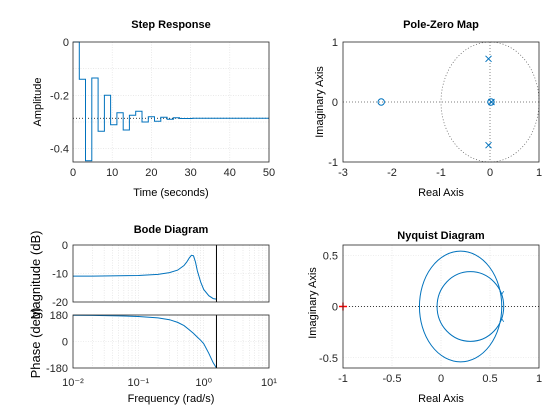 The height and width of the screenshot is (420, 560). Describe the element at coordinates (313, 303) in the screenshot. I see `nyquist-ylabel: Imaginary Axis` at that location.